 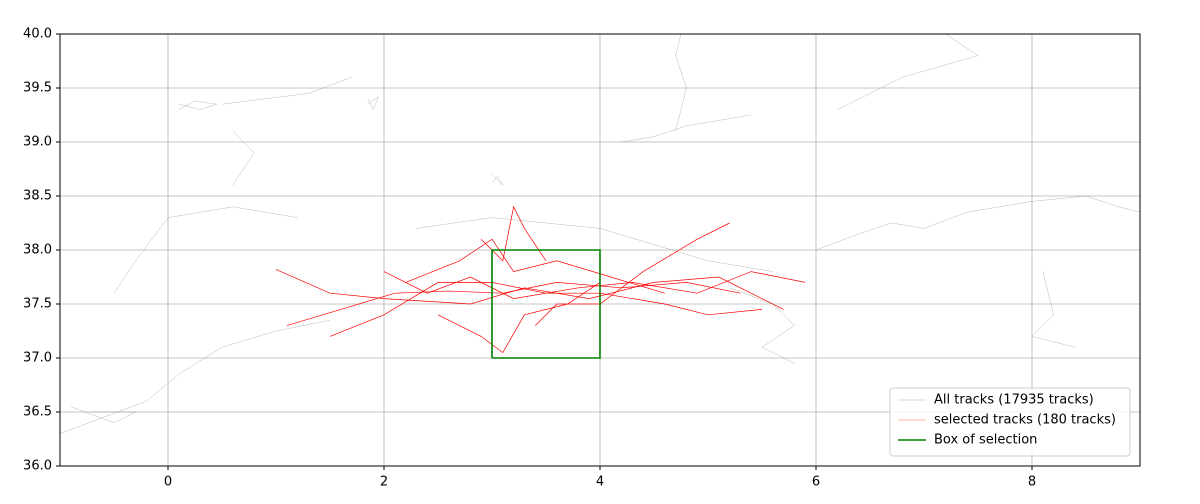 I want to click on y-tick-label: 38.5, so click(x=37, y=196).